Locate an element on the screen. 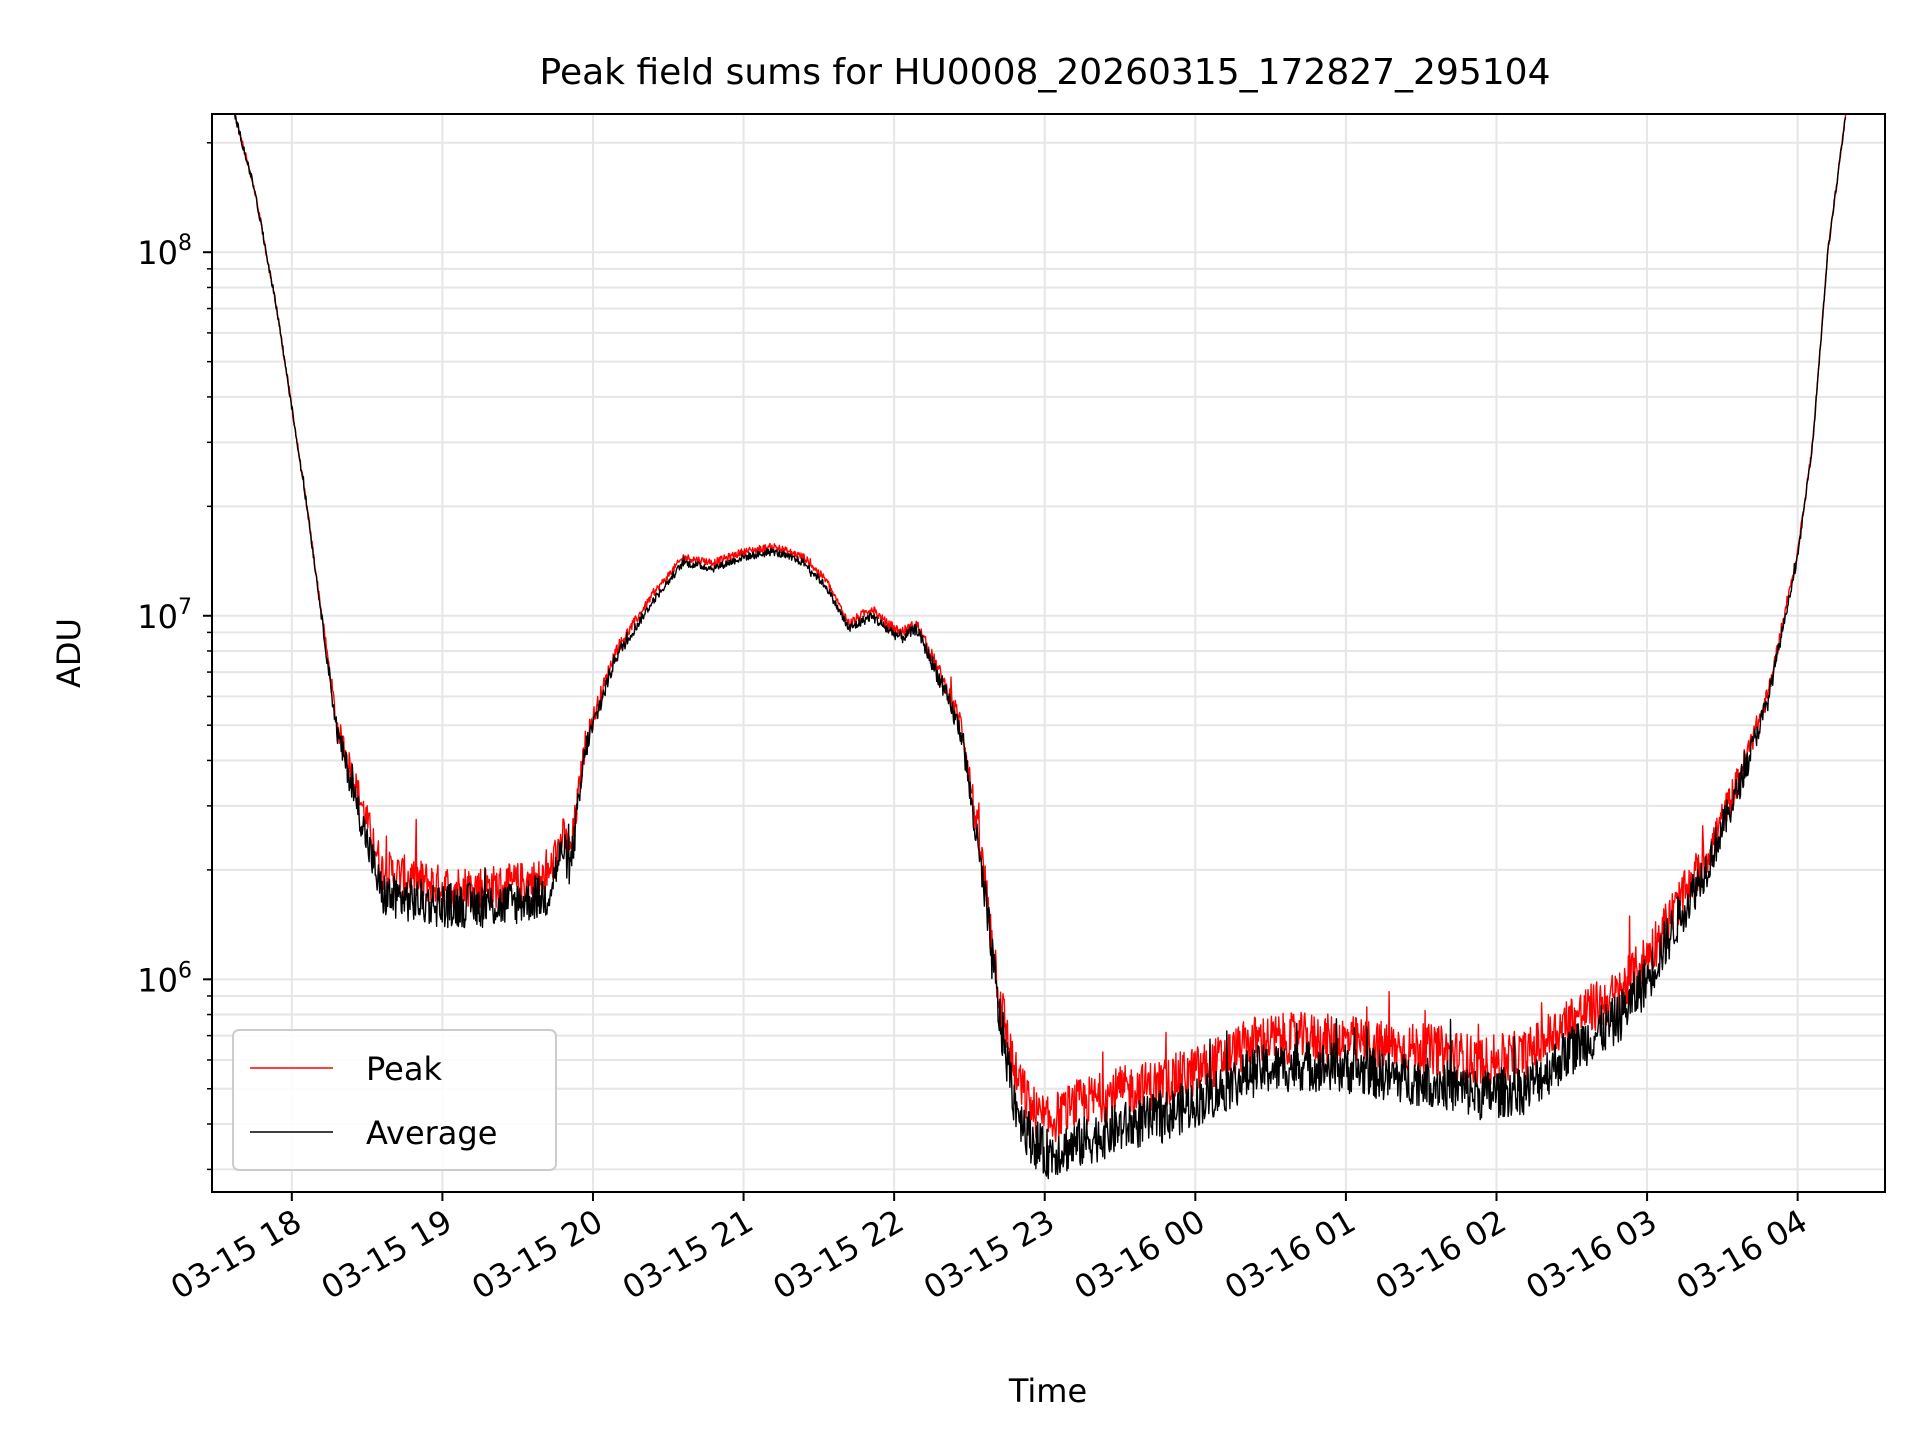  legend-label-average: Average is located at coordinates (431, 1133).